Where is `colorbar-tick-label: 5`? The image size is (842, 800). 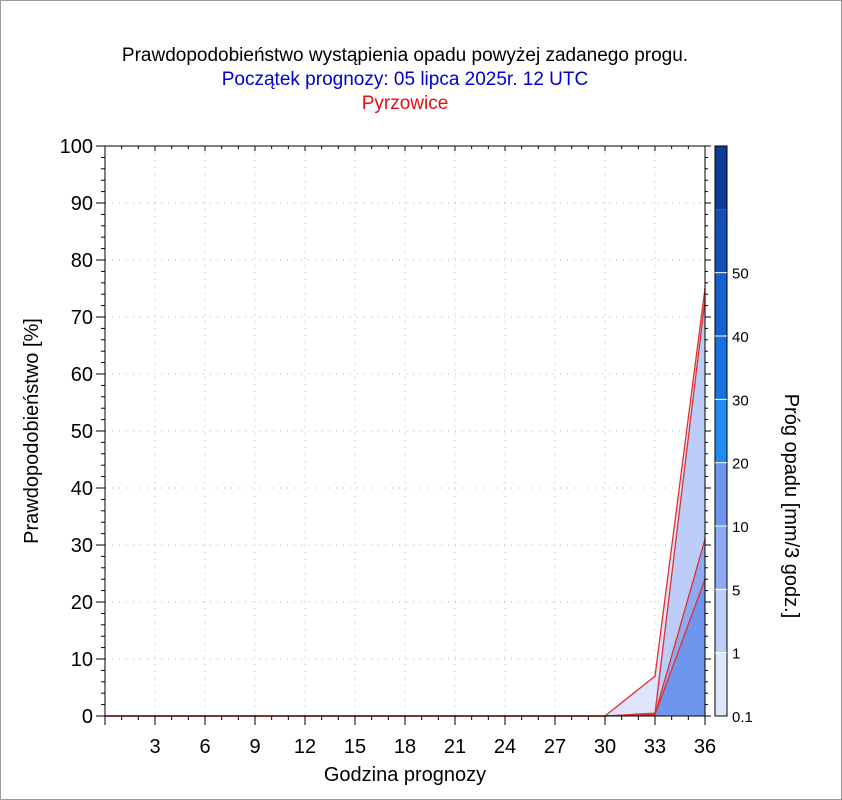 colorbar-tick-label: 5 is located at coordinates (736, 590).